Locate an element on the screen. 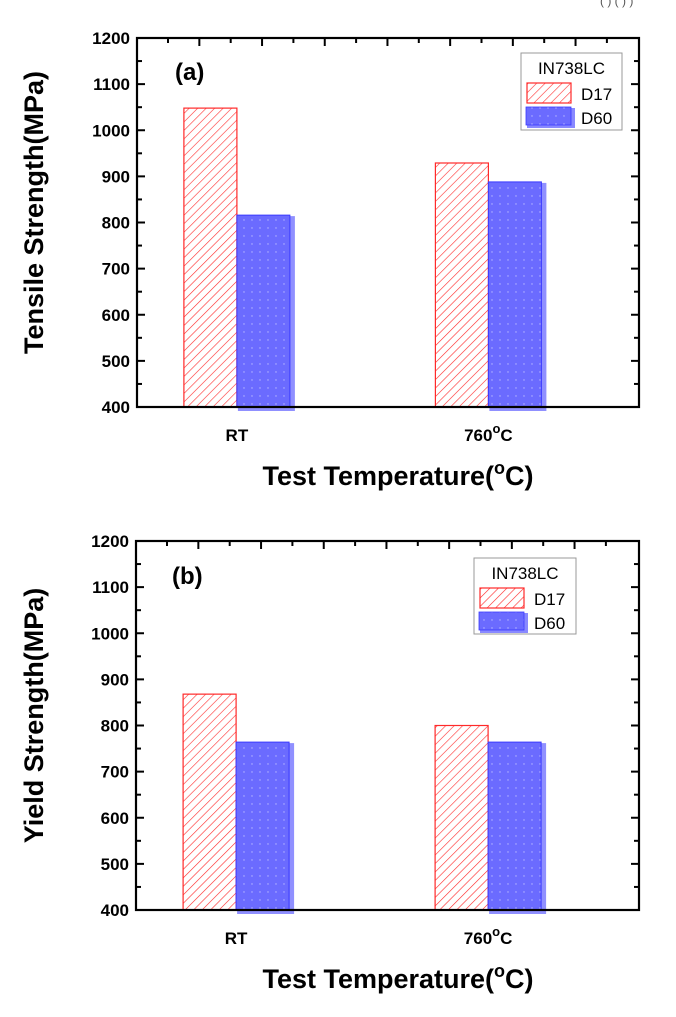  y-axis-label: Tensile Strength(MPa) is located at coordinates (34, 212).